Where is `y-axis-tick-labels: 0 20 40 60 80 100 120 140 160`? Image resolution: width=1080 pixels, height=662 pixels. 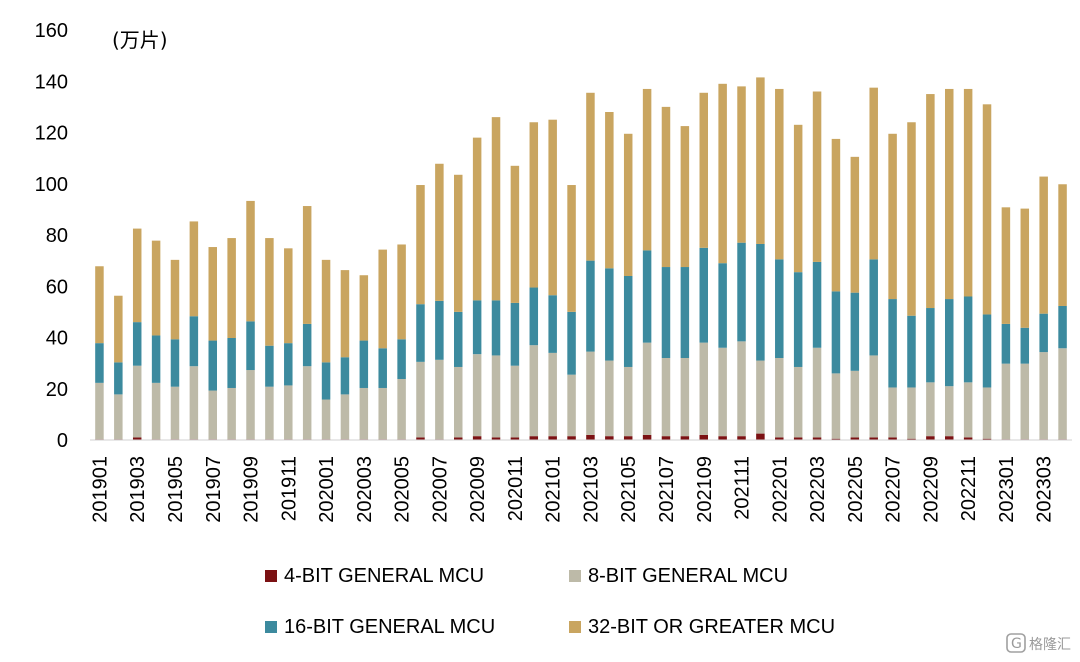
y-axis-tick-labels: 0 20 40 60 80 100 120 140 160 is located at coordinates (51, 236).